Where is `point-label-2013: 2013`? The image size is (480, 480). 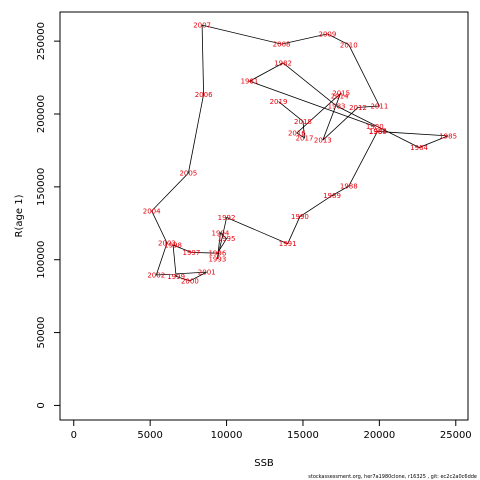
point-label-2013: 2013 is located at coordinates (323, 141).